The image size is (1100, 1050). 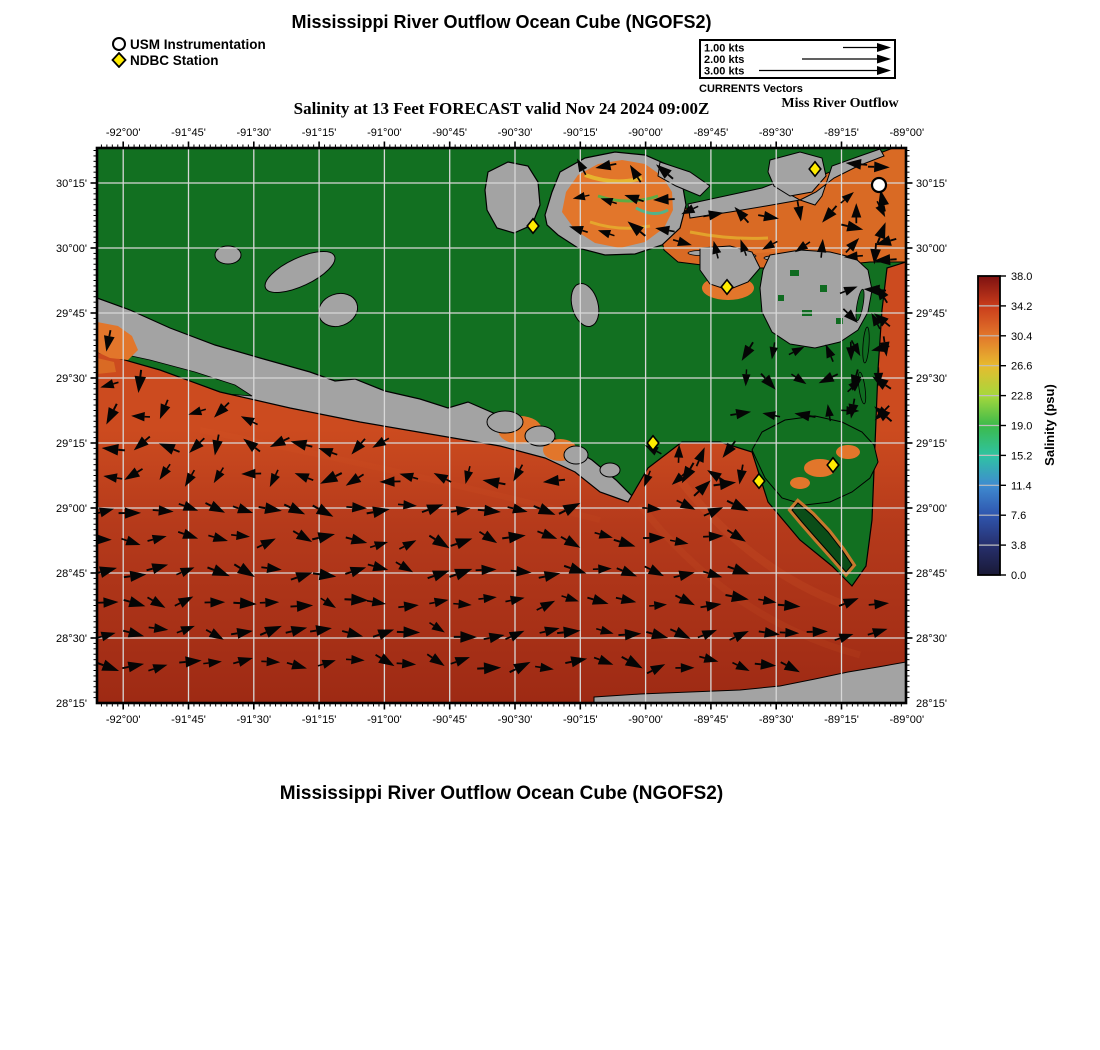 I want to click on colorbar-tick-label: 30.4, so click(x=1021, y=337).